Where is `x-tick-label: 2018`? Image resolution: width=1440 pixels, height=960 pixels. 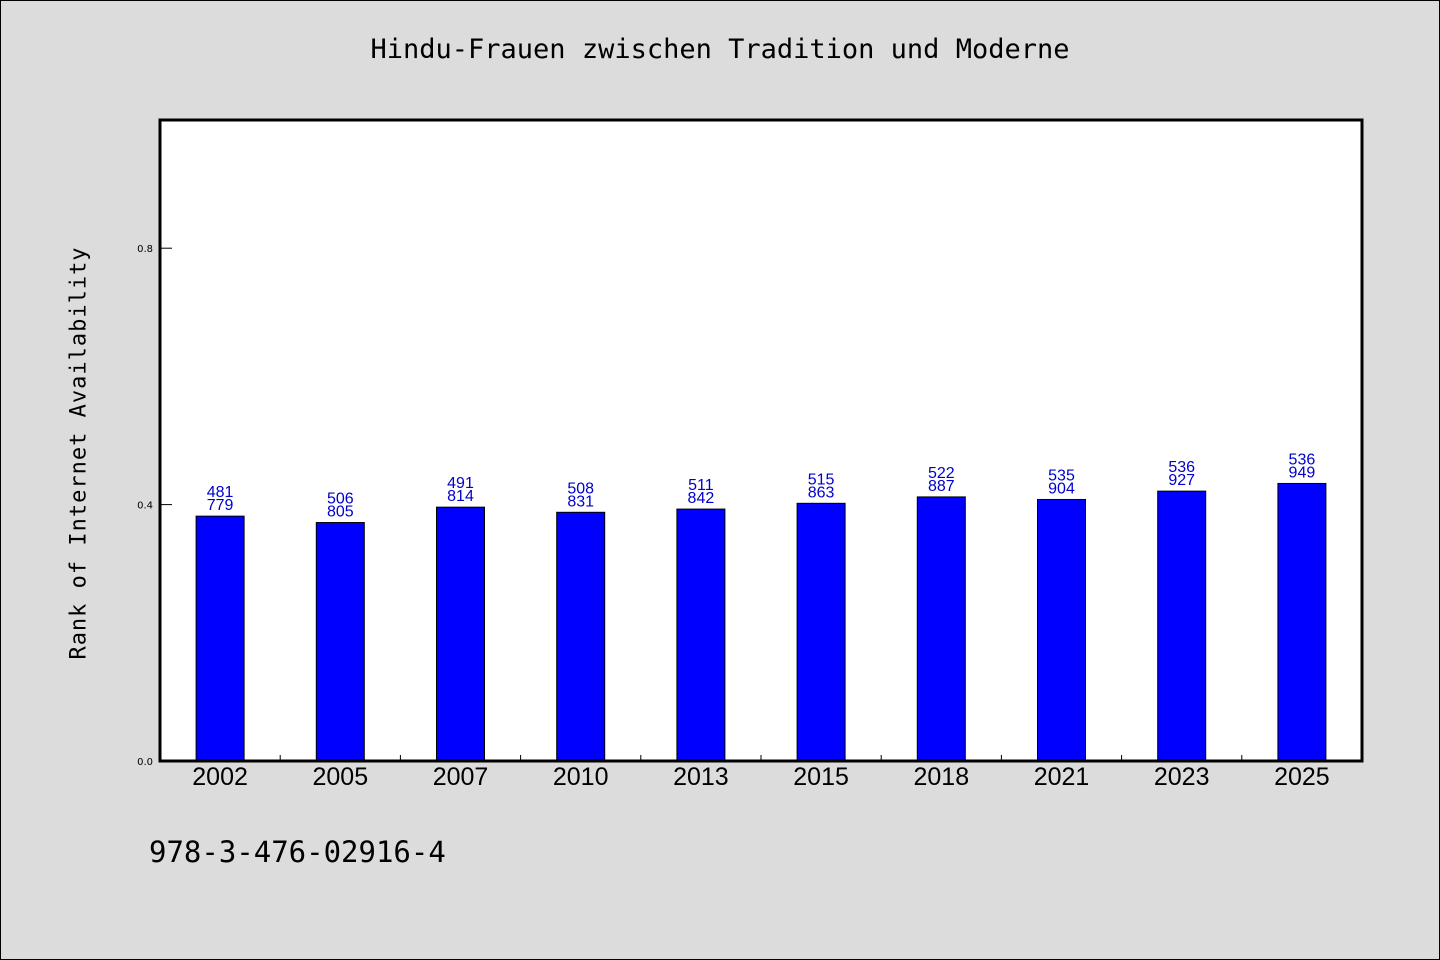 x-tick-label: 2018 is located at coordinates (941, 777).